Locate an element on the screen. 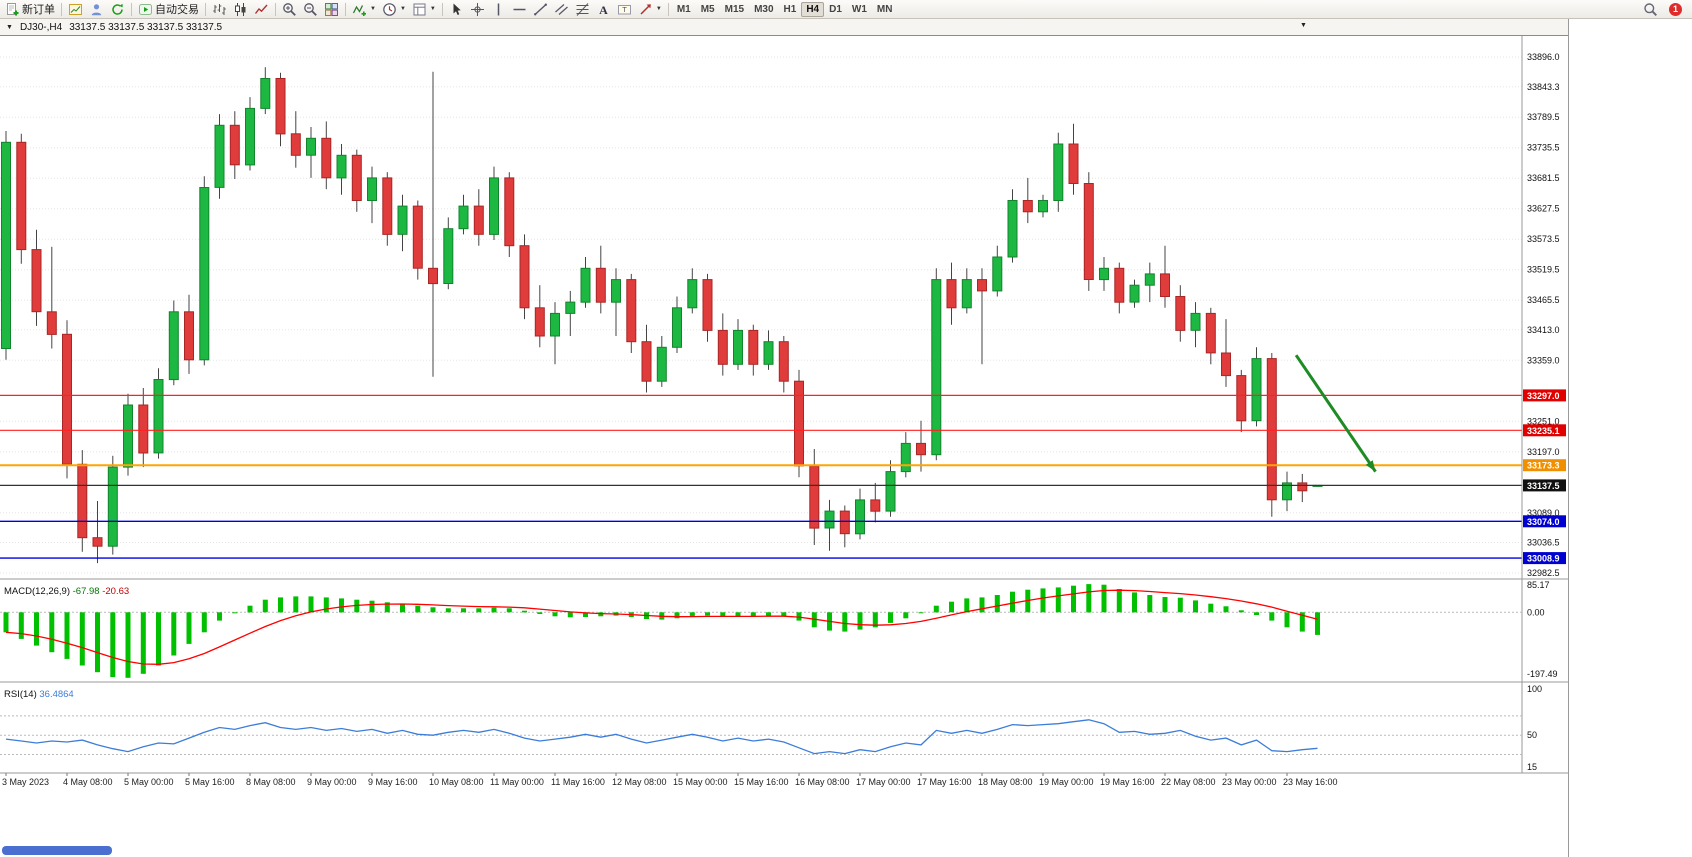 The image size is (1692, 857). time-tick-label: 5 May 00:00 is located at coordinates (149, 782).